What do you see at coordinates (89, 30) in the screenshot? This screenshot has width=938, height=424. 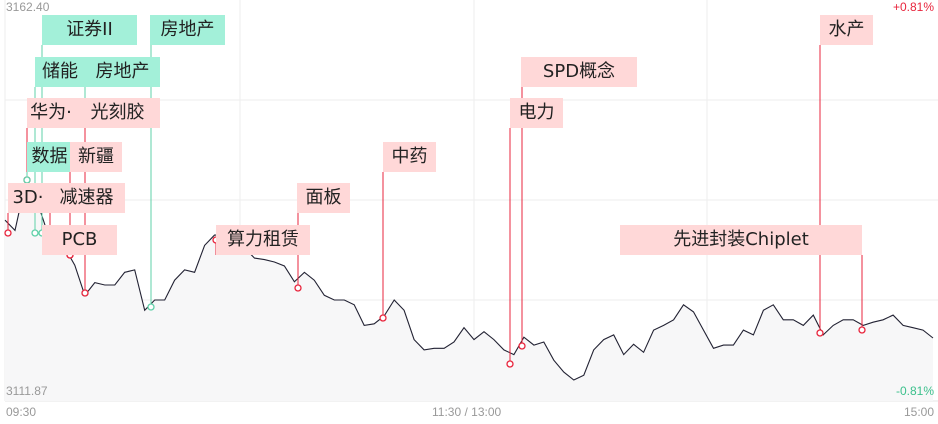 I see `annotation-tag: 证券II` at bounding box center [89, 30].